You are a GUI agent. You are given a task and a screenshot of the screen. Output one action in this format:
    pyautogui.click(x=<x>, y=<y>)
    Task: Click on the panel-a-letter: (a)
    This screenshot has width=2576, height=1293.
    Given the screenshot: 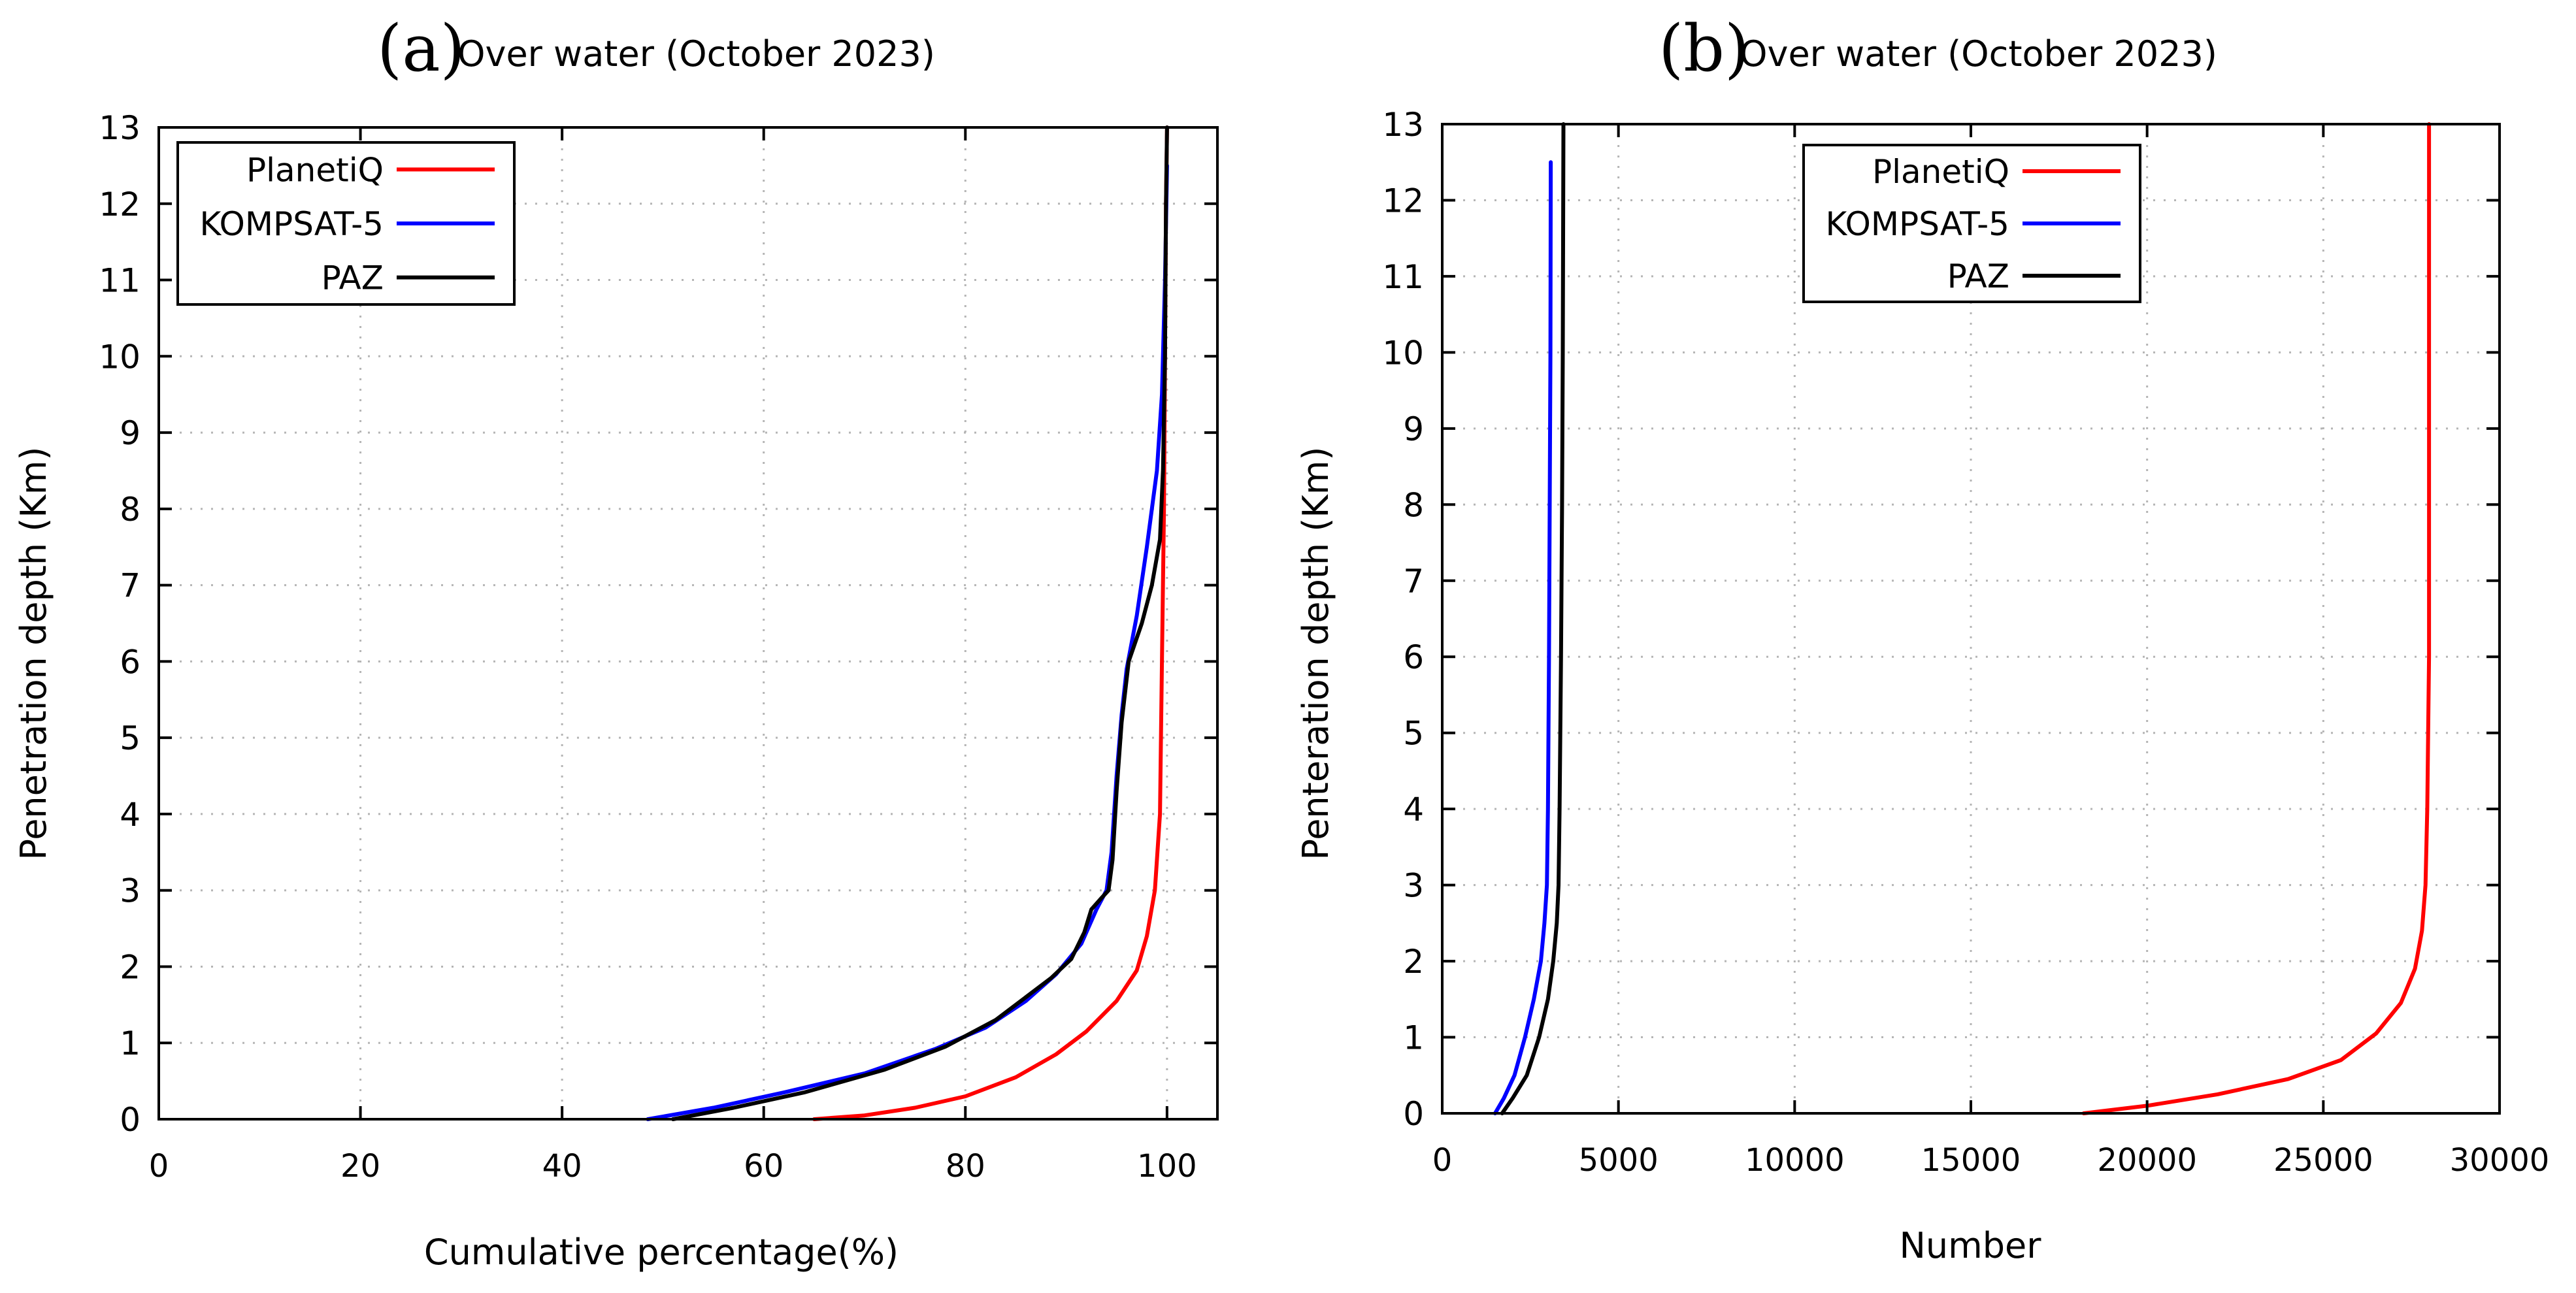 What is the action you would take?
    pyautogui.click(x=421, y=49)
    